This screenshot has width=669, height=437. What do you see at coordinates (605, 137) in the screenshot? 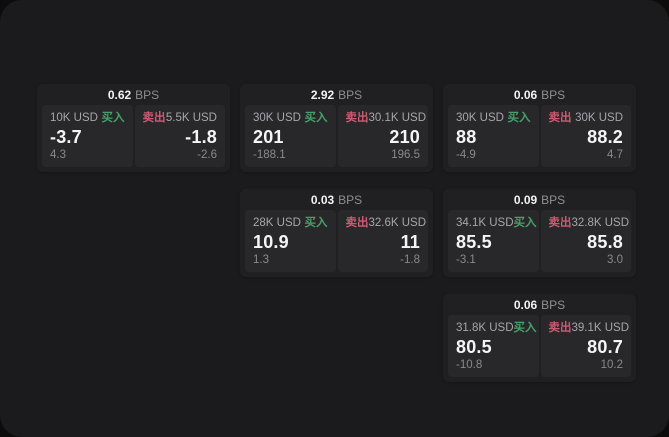
I see `sell-price: 88.2` at bounding box center [605, 137].